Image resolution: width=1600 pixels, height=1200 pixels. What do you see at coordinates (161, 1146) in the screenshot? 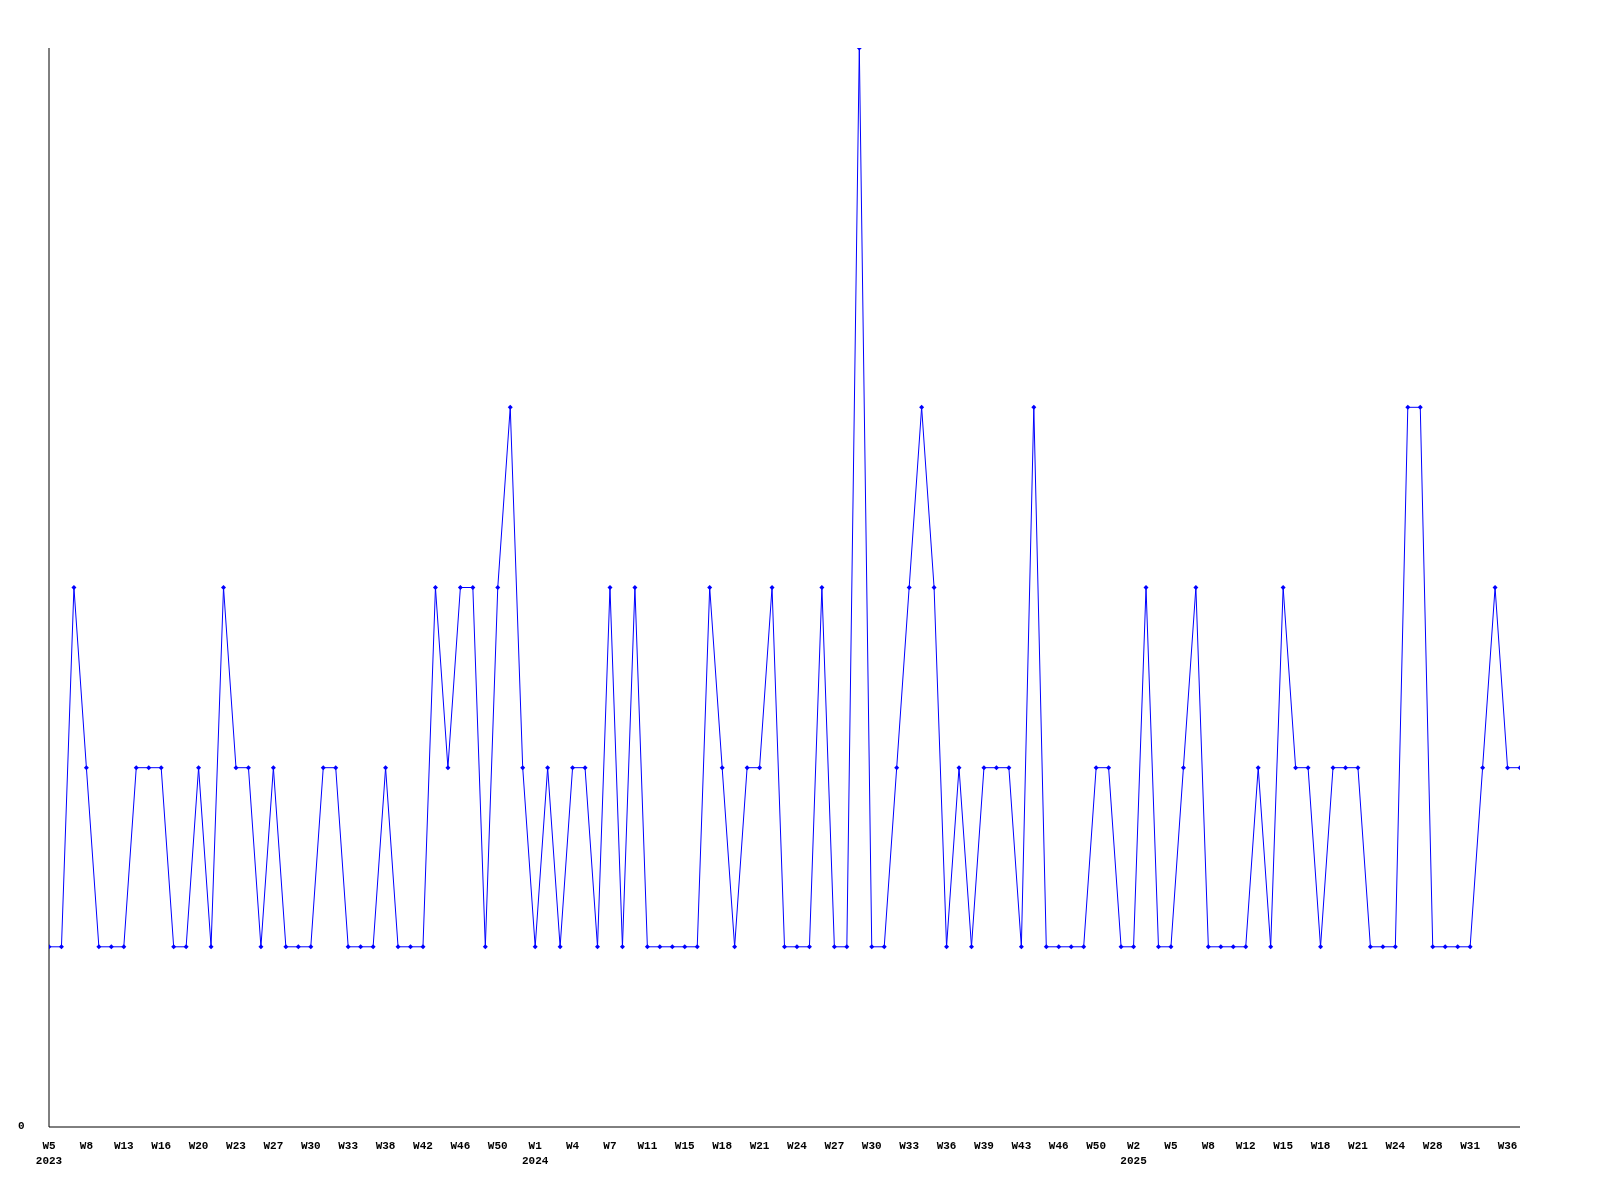
I see `x-tick-label: W16` at bounding box center [161, 1146].